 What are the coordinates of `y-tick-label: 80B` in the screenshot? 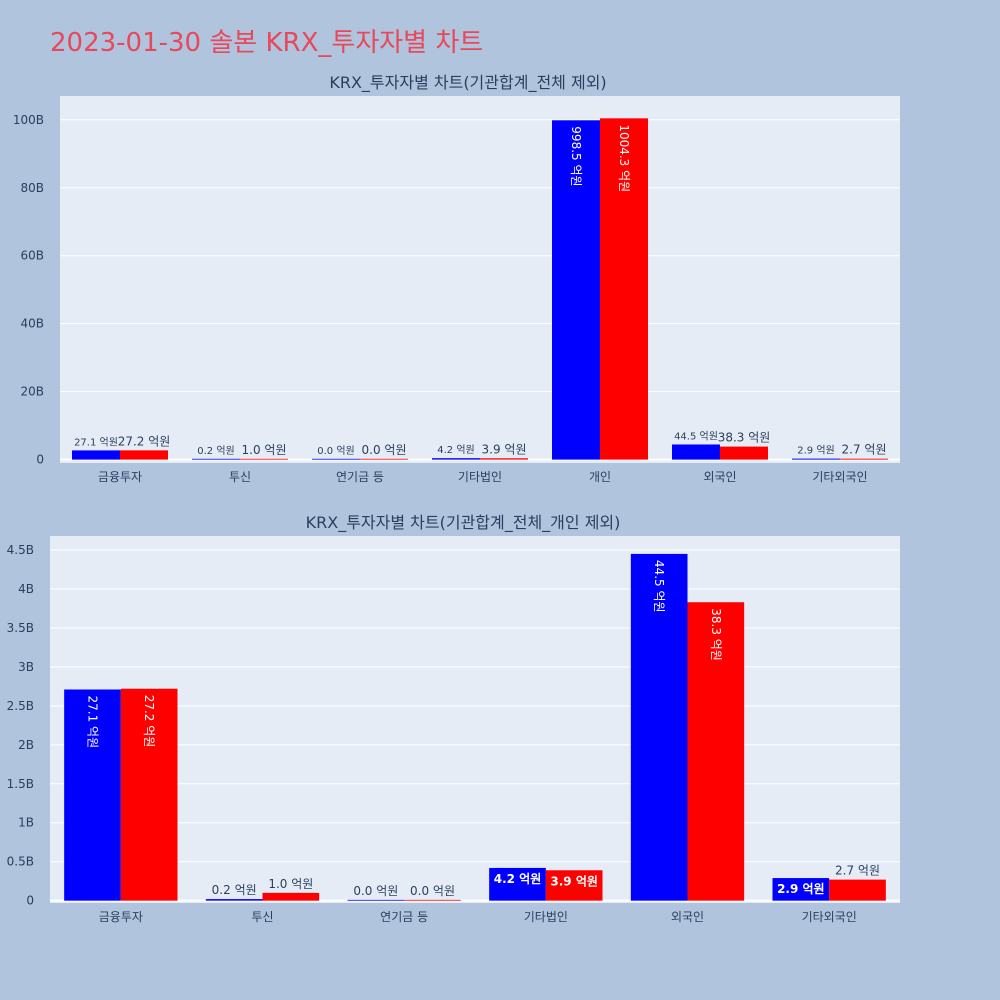 It's located at (32, 188).